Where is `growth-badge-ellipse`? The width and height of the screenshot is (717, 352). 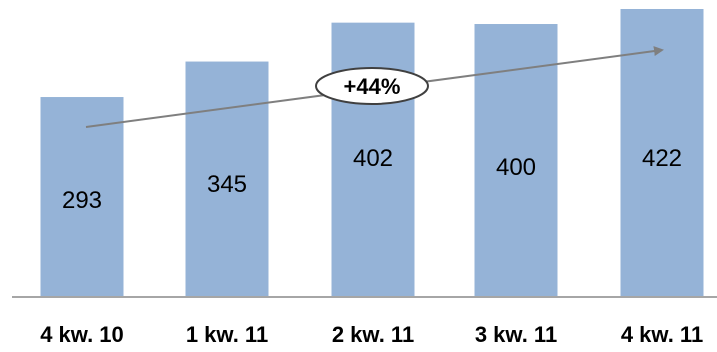 growth-badge-ellipse is located at coordinates (372, 86).